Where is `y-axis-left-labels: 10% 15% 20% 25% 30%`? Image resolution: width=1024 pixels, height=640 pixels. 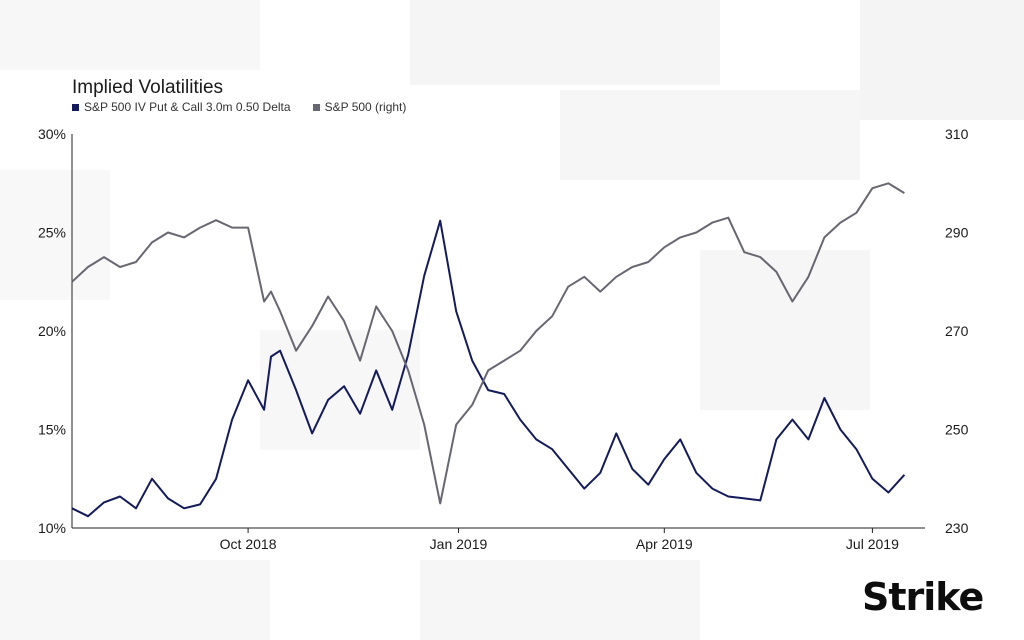 y-axis-left-labels: 10% 15% 20% 25% 30% is located at coordinates (52, 331).